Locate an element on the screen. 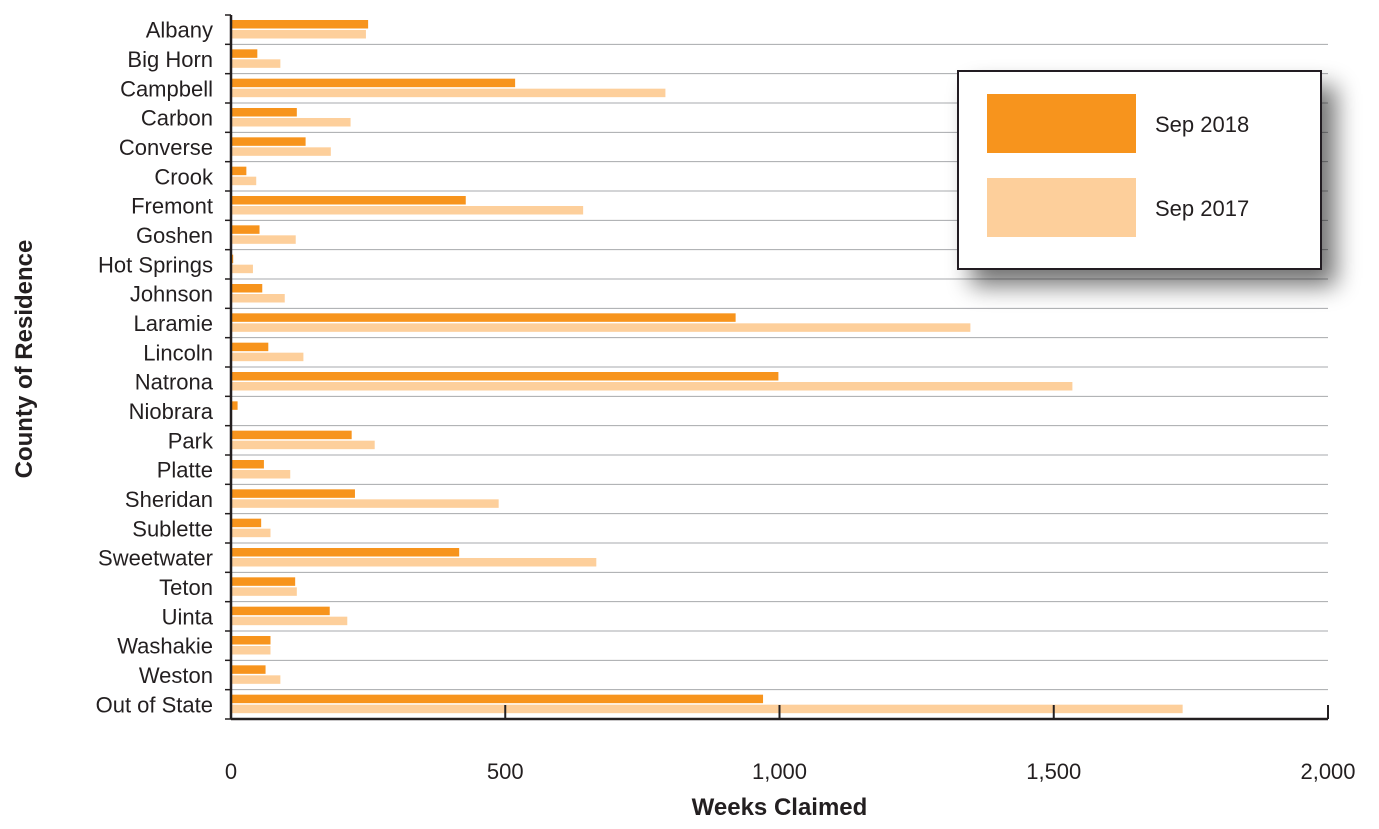  y-axis-title: County of Residence is located at coordinates (24, 359).